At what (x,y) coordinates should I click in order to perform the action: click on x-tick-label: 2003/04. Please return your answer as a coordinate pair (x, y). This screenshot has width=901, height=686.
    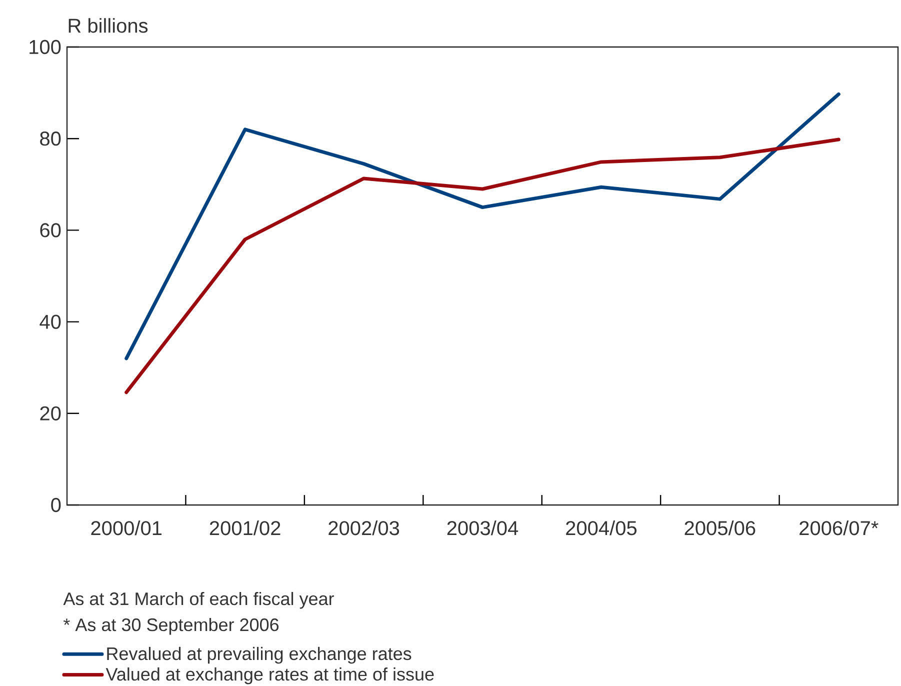
    Looking at the image, I should click on (482, 528).